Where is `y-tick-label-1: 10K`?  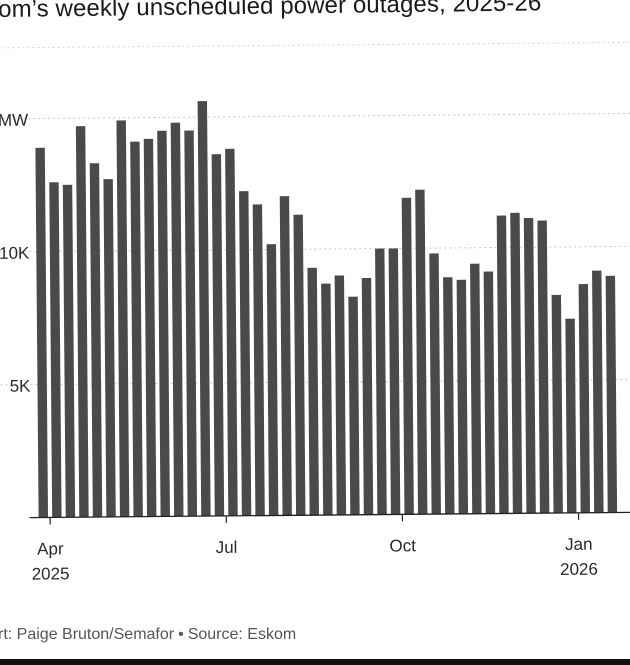
y-tick-label-1: 10K is located at coordinates (15, 253).